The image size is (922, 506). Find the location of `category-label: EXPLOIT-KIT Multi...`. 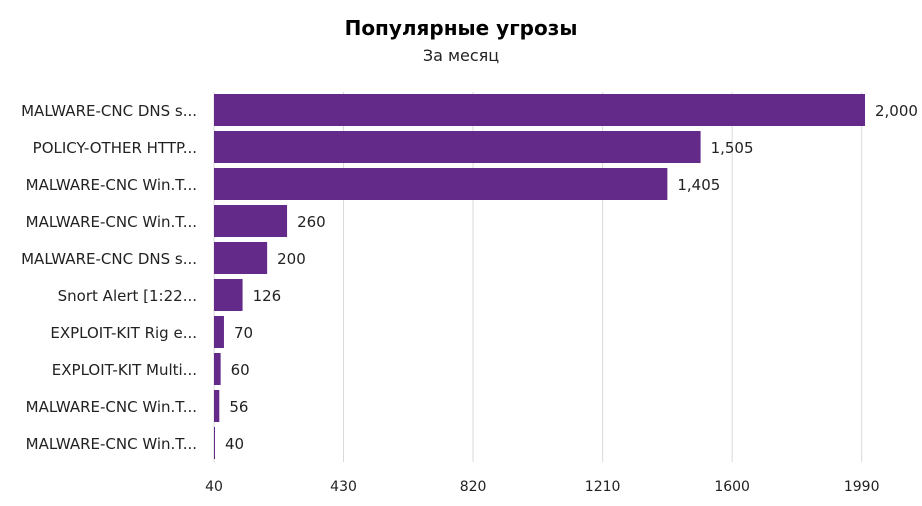

category-label: EXPLOIT-KIT Multi... is located at coordinates (124, 370).